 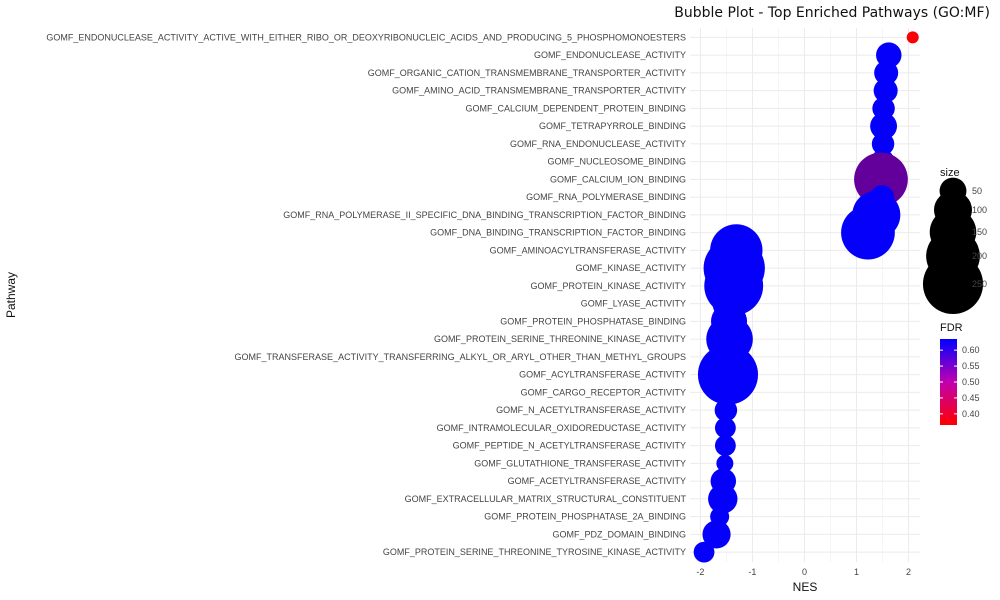 I want to click on size-legend: size 50 100 150 200 250, so click(x=954, y=241).